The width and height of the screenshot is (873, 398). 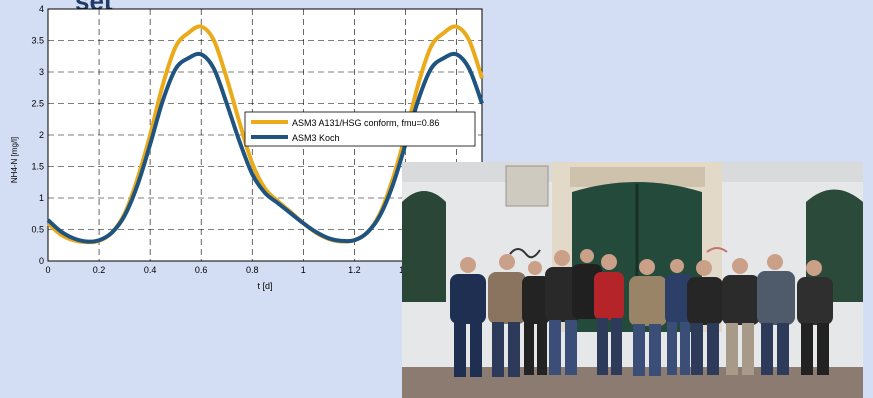 What do you see at coordinates (316, 138) in the screenshot?
I see `legend-label-koch: ASM3 Koch` at bounding box center [316, 138].